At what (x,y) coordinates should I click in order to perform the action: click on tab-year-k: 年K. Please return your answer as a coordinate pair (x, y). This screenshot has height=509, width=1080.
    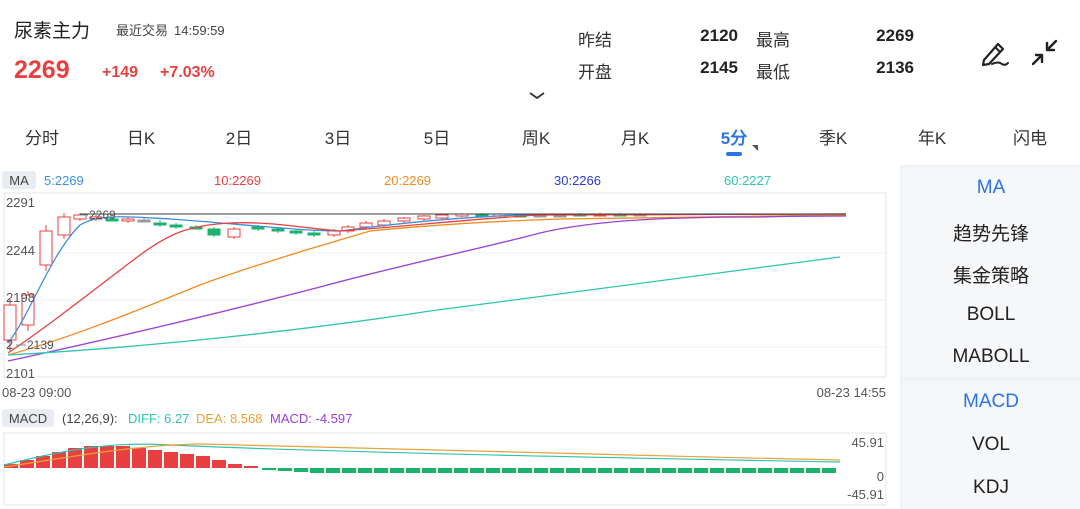
    Looking at the image, I should click on (932, 138).